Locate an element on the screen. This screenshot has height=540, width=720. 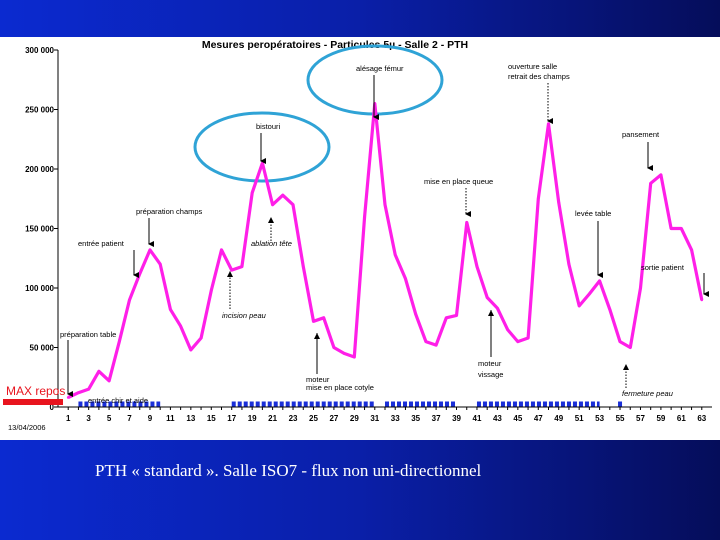
y-tick-label: 150 000 is located at coordinates (39, 229).